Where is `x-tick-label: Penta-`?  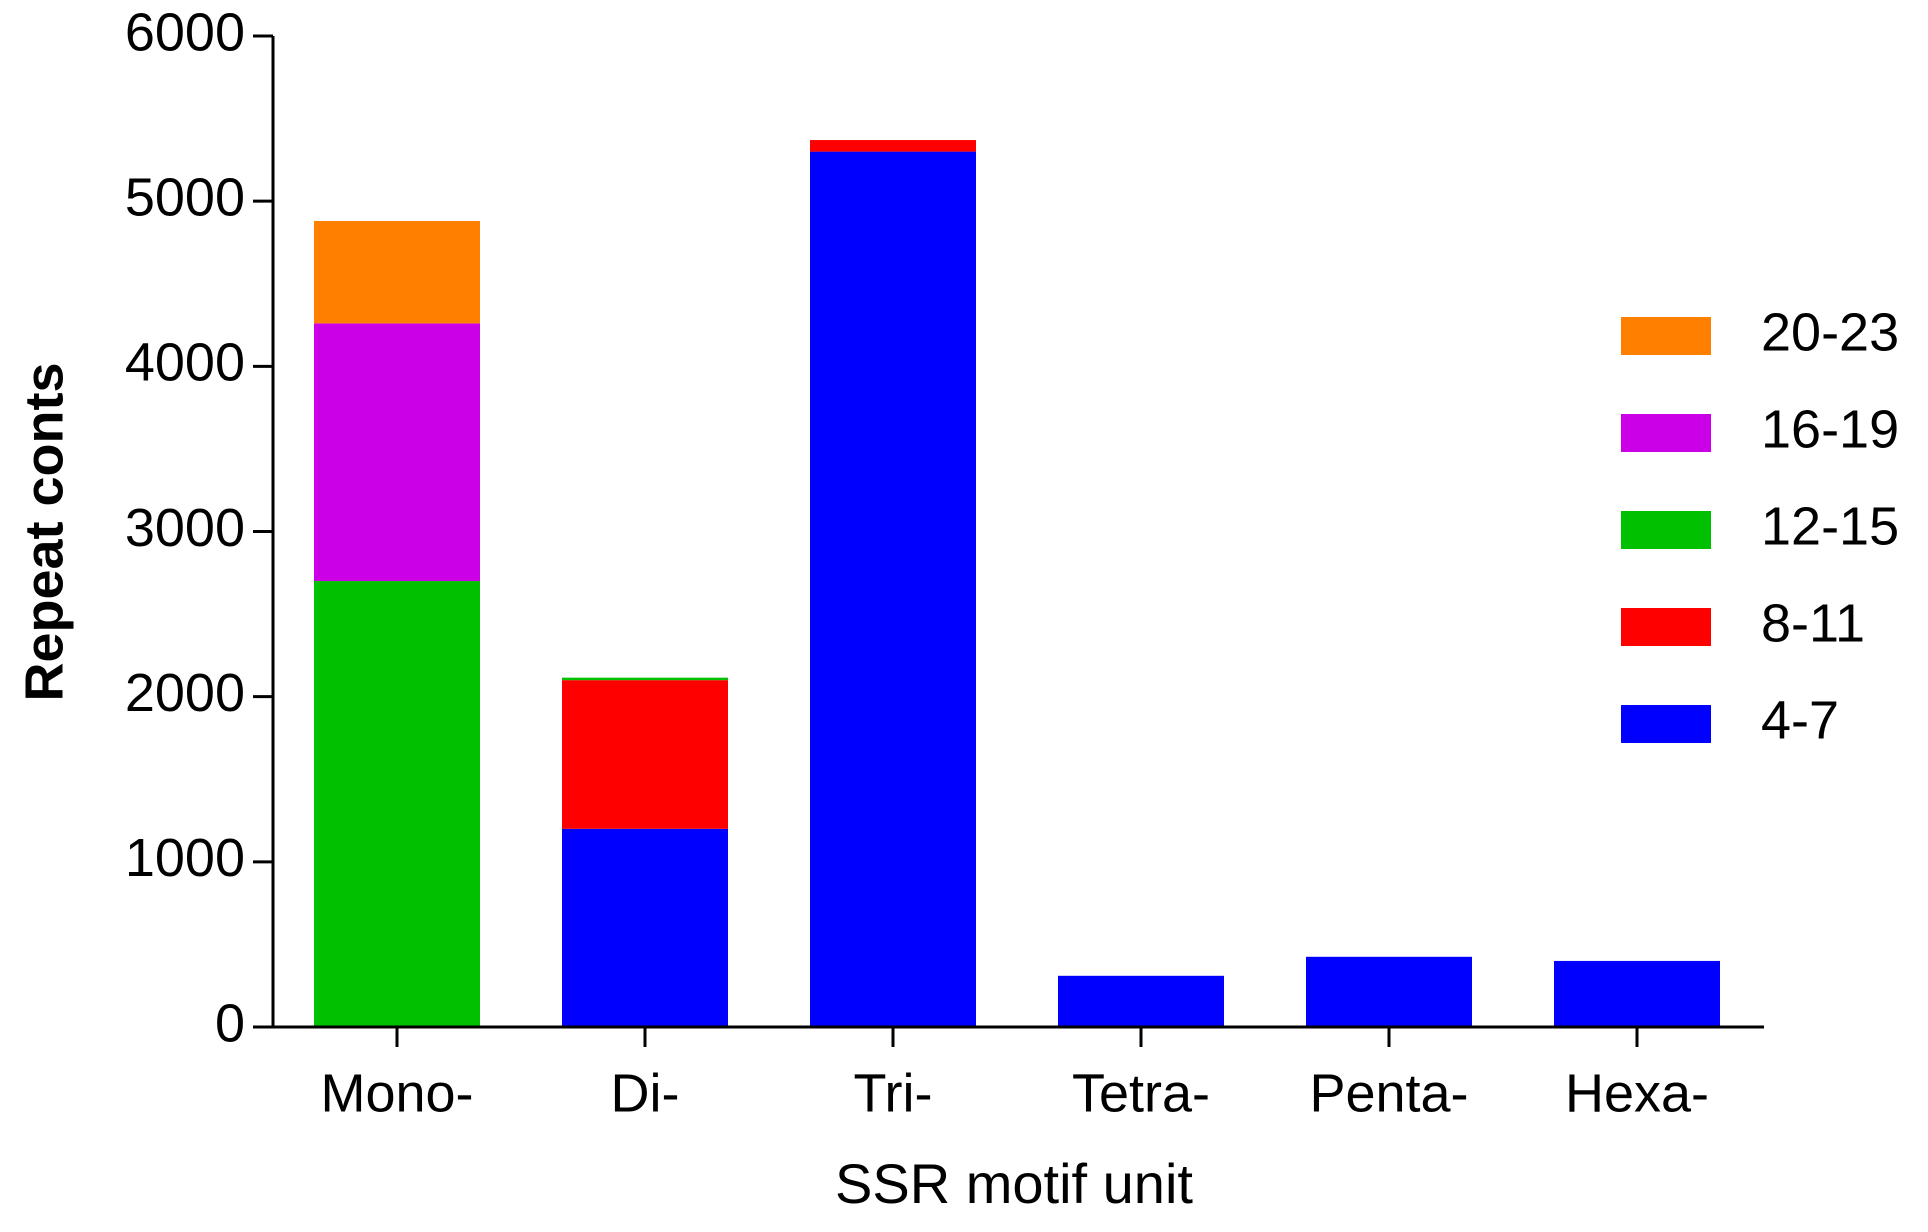 x-tick-label: Penta- is located at coordinates (1388, 1093).